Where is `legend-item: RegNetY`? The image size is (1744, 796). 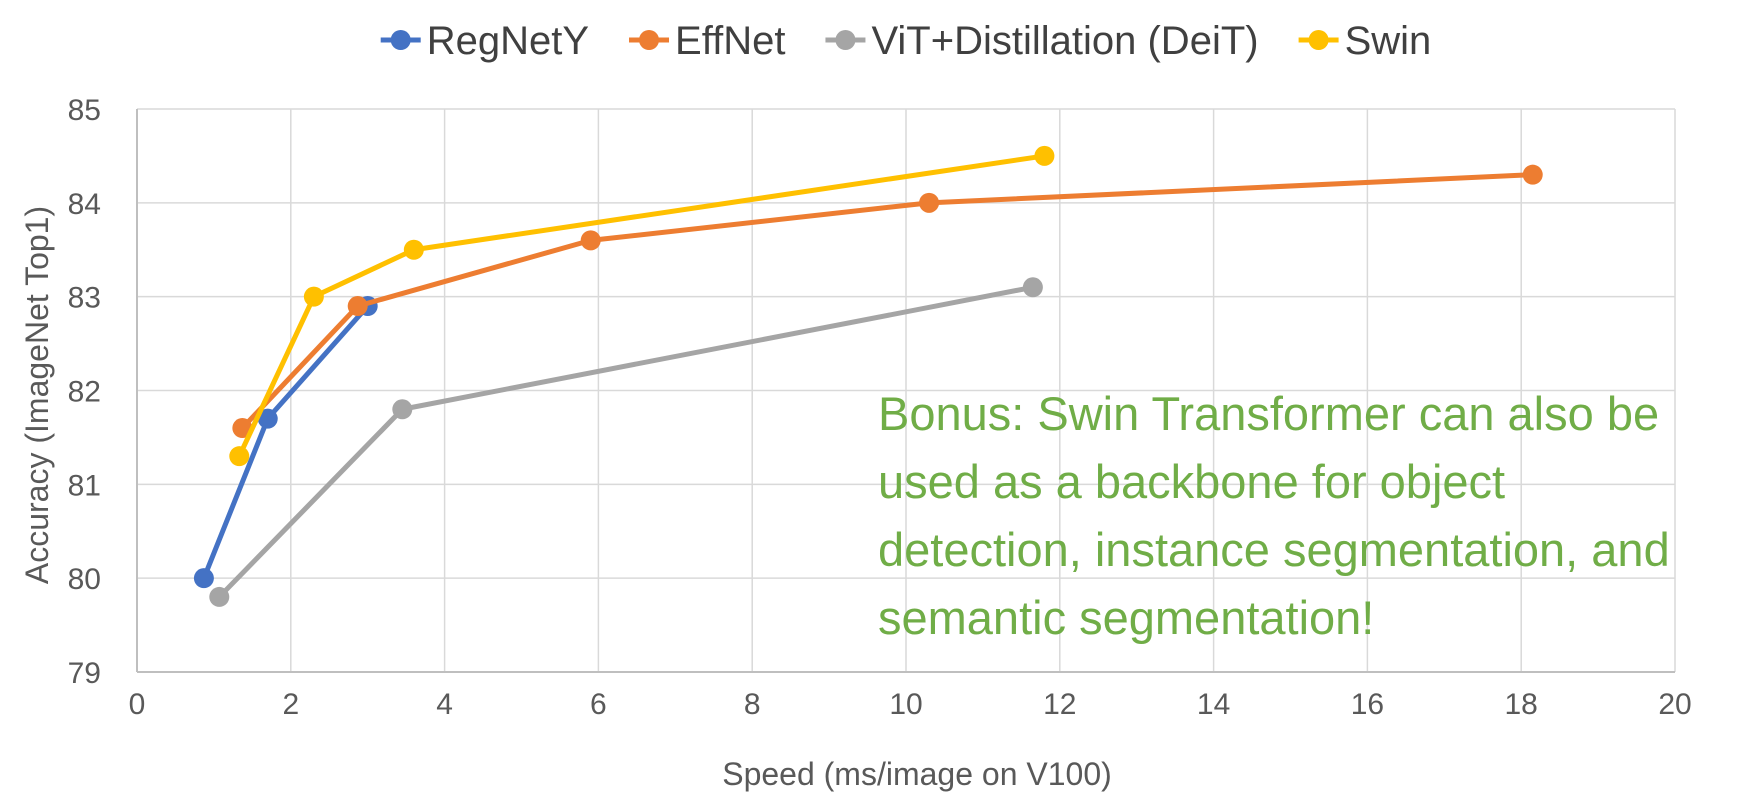 legend-item: RegNetY is located at coordinates (484, 41).